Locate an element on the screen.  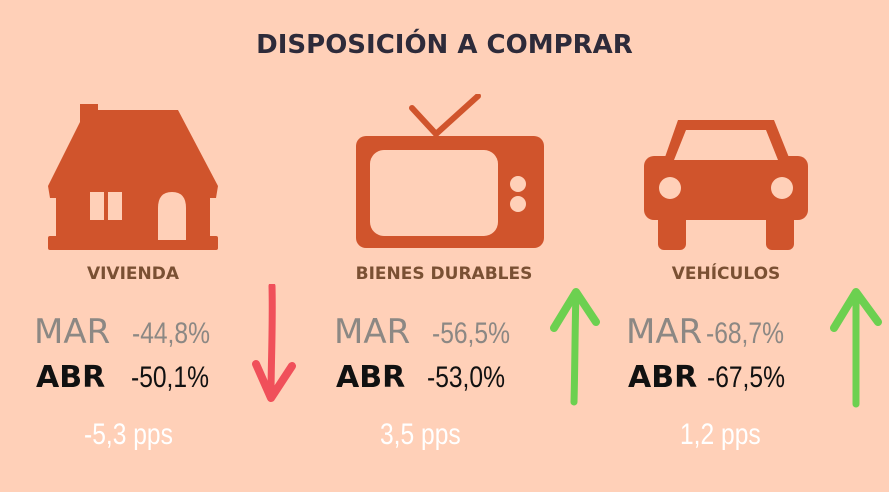
abr-row-vivienda: ABR -50,1% is located at coordinates (131, 377).